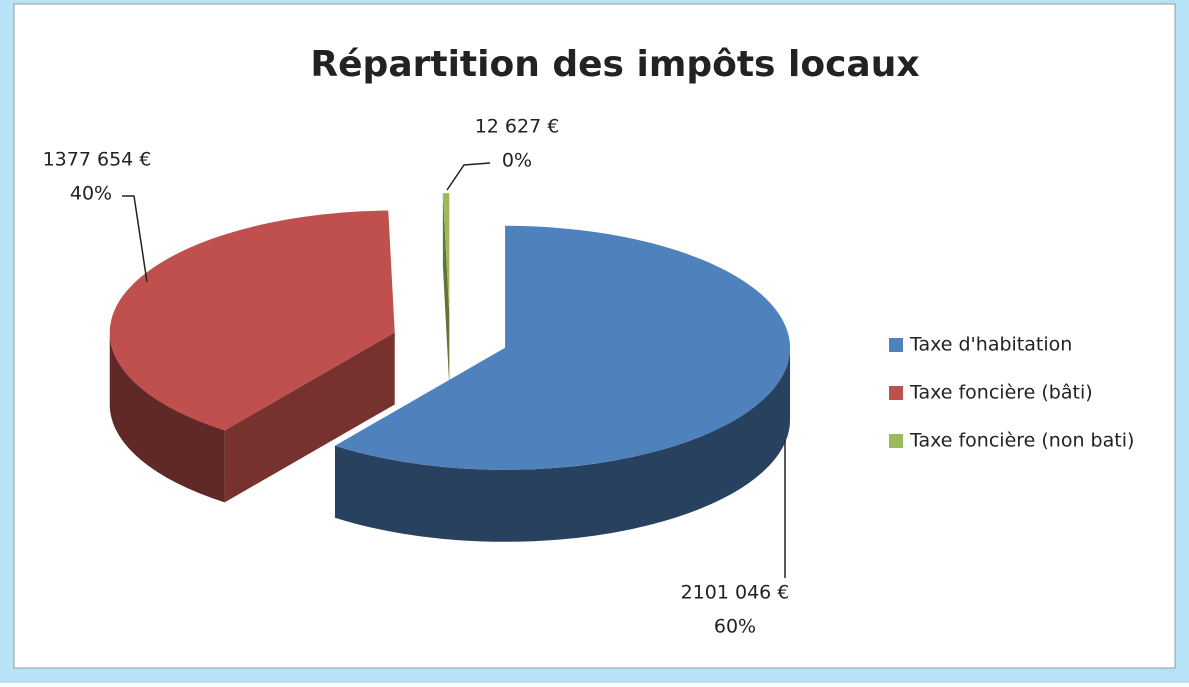 The width and height of the screenshot is (1189, 687). I want to click on percent-label: 0%, so click(517, 161).